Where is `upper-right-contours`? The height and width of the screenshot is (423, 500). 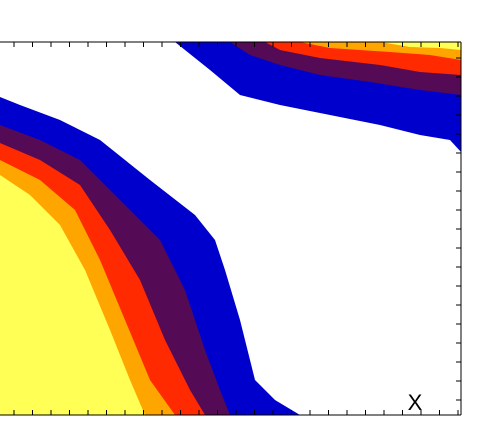 upper-right-contours is located at coordinates (318, 97).